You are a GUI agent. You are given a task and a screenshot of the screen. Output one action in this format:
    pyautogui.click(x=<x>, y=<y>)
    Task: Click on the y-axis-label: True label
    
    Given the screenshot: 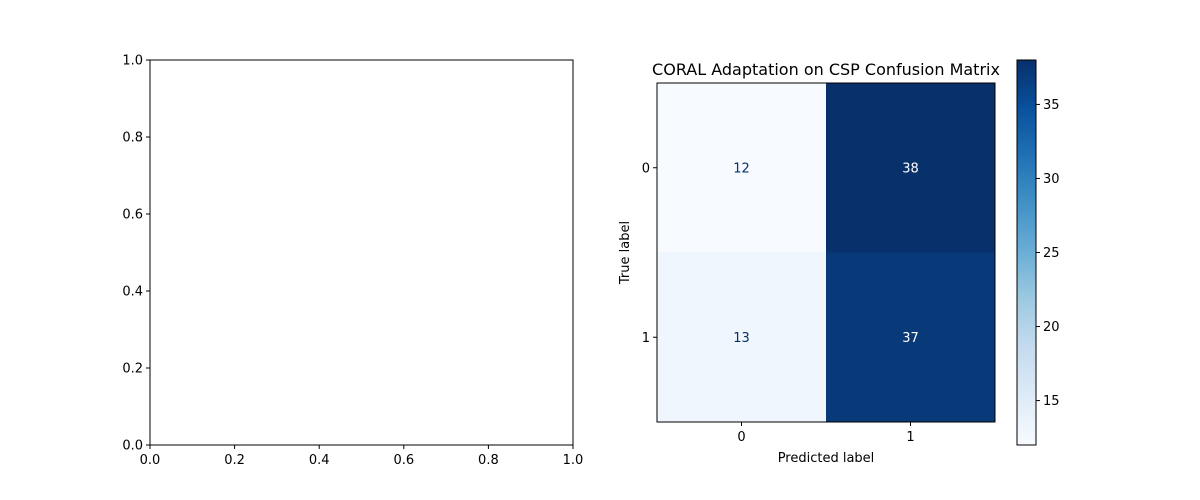 What is the action you would take?
    pyautogui.click(x=625, y=253)
    